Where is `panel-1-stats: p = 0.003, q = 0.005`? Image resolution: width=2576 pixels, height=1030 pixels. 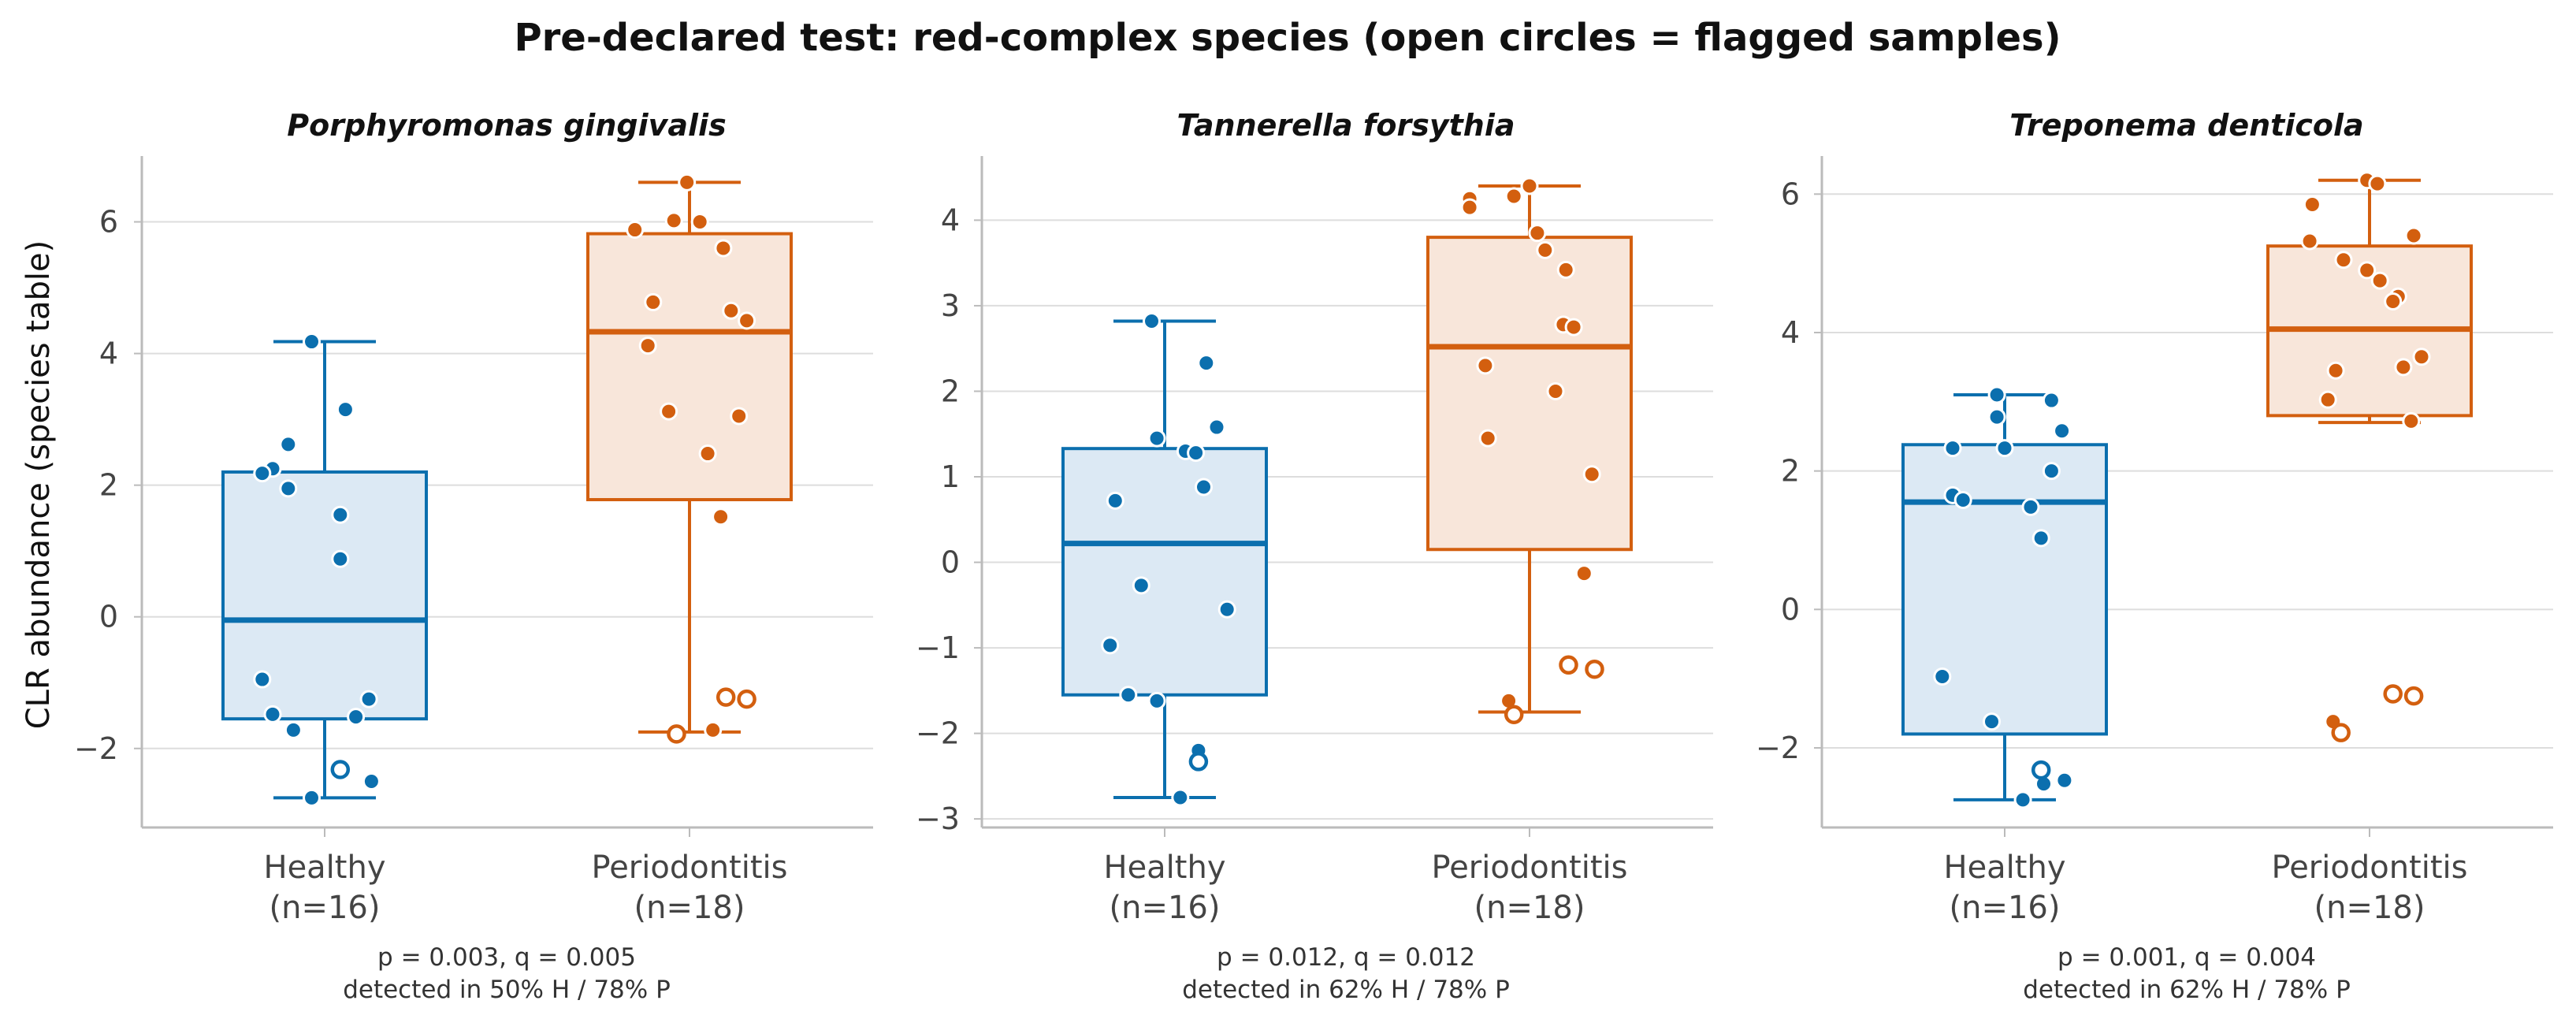
panel-1-stats: p = 0.003, q = 0.005 is located at coordinates (506, 957).